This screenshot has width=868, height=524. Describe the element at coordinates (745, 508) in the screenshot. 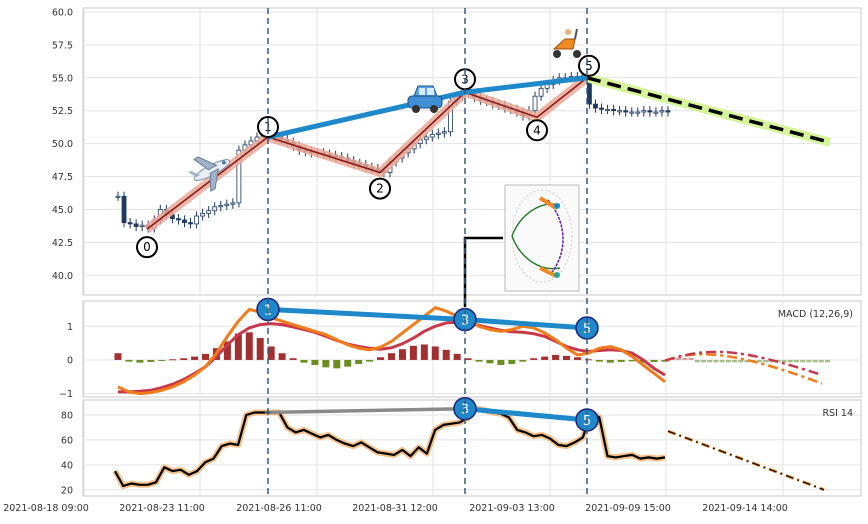

I see `x-tick-label: 2021-09-14 14:00` at that location.